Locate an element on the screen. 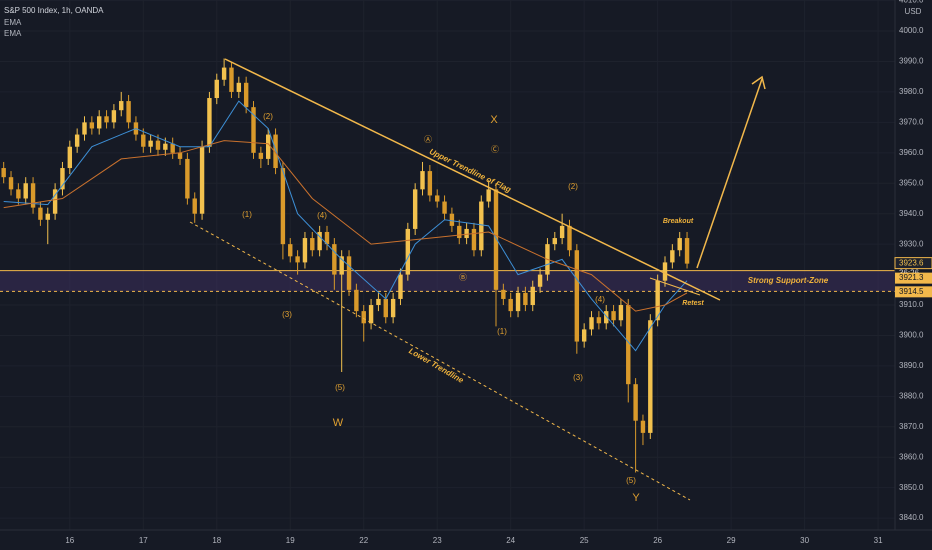 This screenshot has height=550, width=932. x-tick-label: 31 is located at coordinates (878, 540).